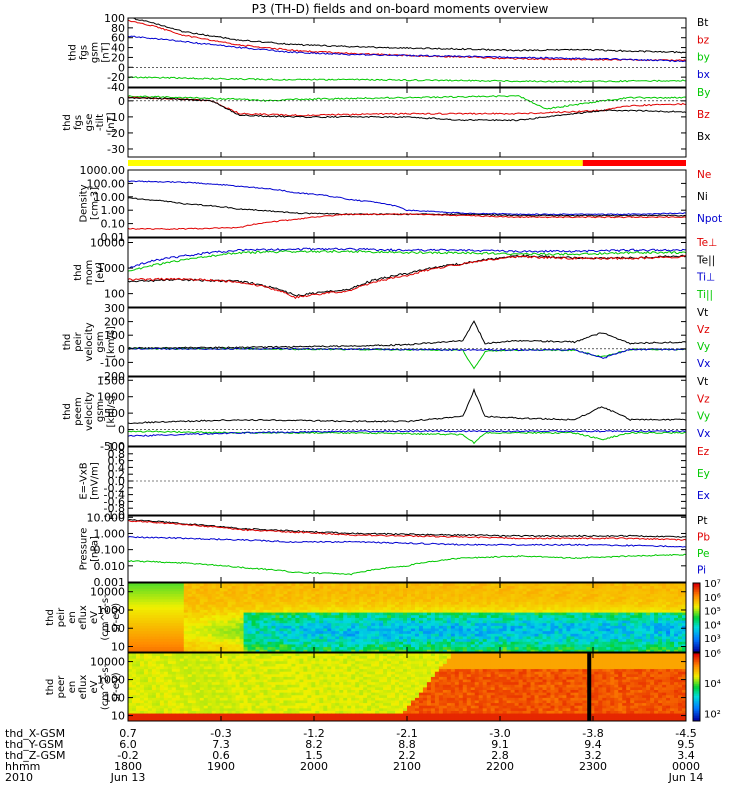  Describe the element at coordinates (703, 115) in the screenshot. I see `legend-entry: Bz` at that location.